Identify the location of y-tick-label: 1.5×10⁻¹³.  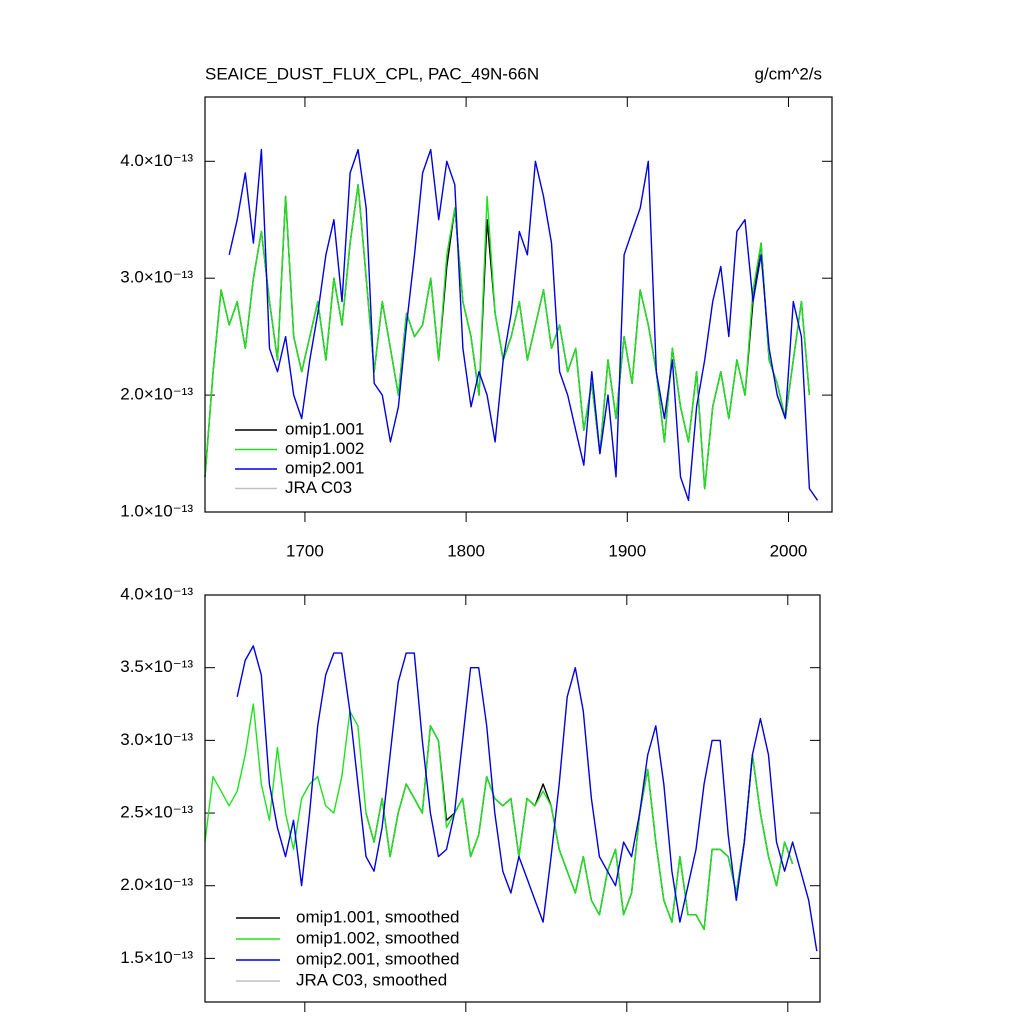
(156, 957).